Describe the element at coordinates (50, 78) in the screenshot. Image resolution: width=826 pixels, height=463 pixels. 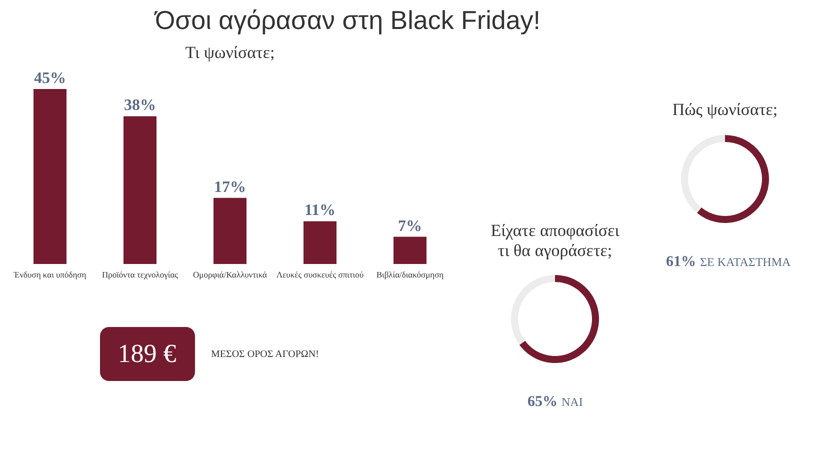
I see `data-label: 45%` at that location.